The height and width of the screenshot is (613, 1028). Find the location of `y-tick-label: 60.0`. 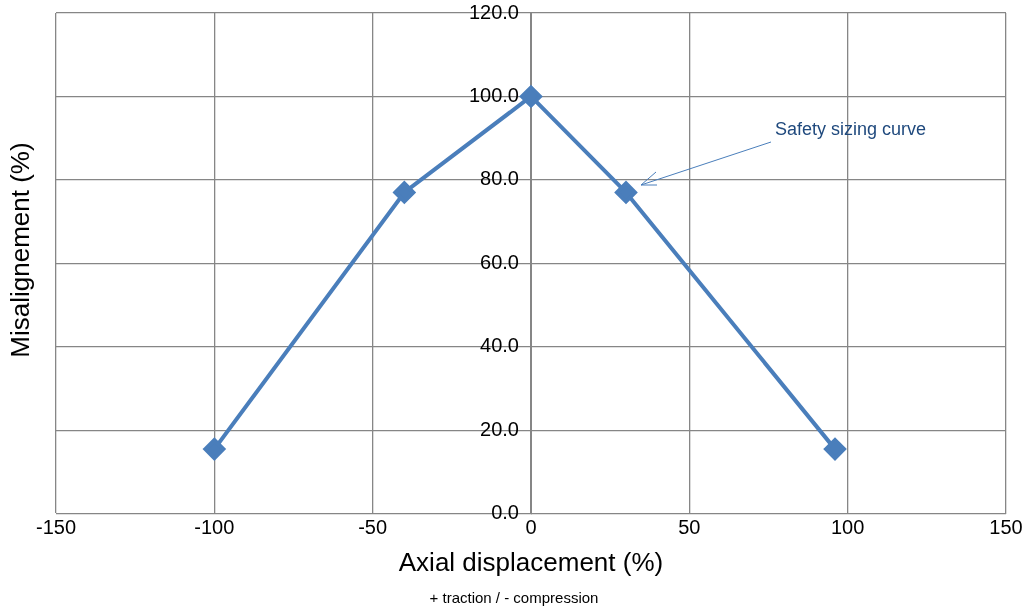

y-tick-label: 60.0 is located at coordinates (499, 261).